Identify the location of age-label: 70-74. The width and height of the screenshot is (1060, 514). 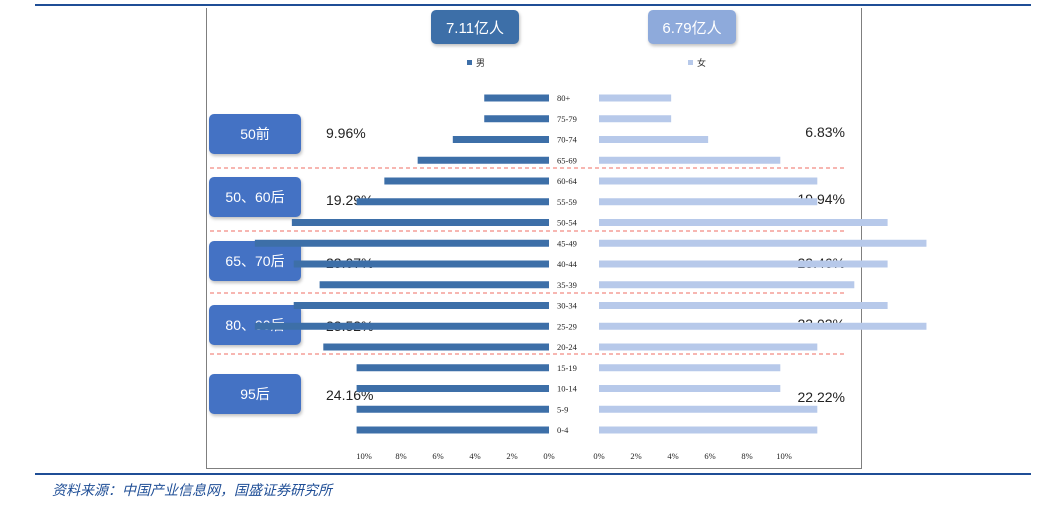
(567, 140).